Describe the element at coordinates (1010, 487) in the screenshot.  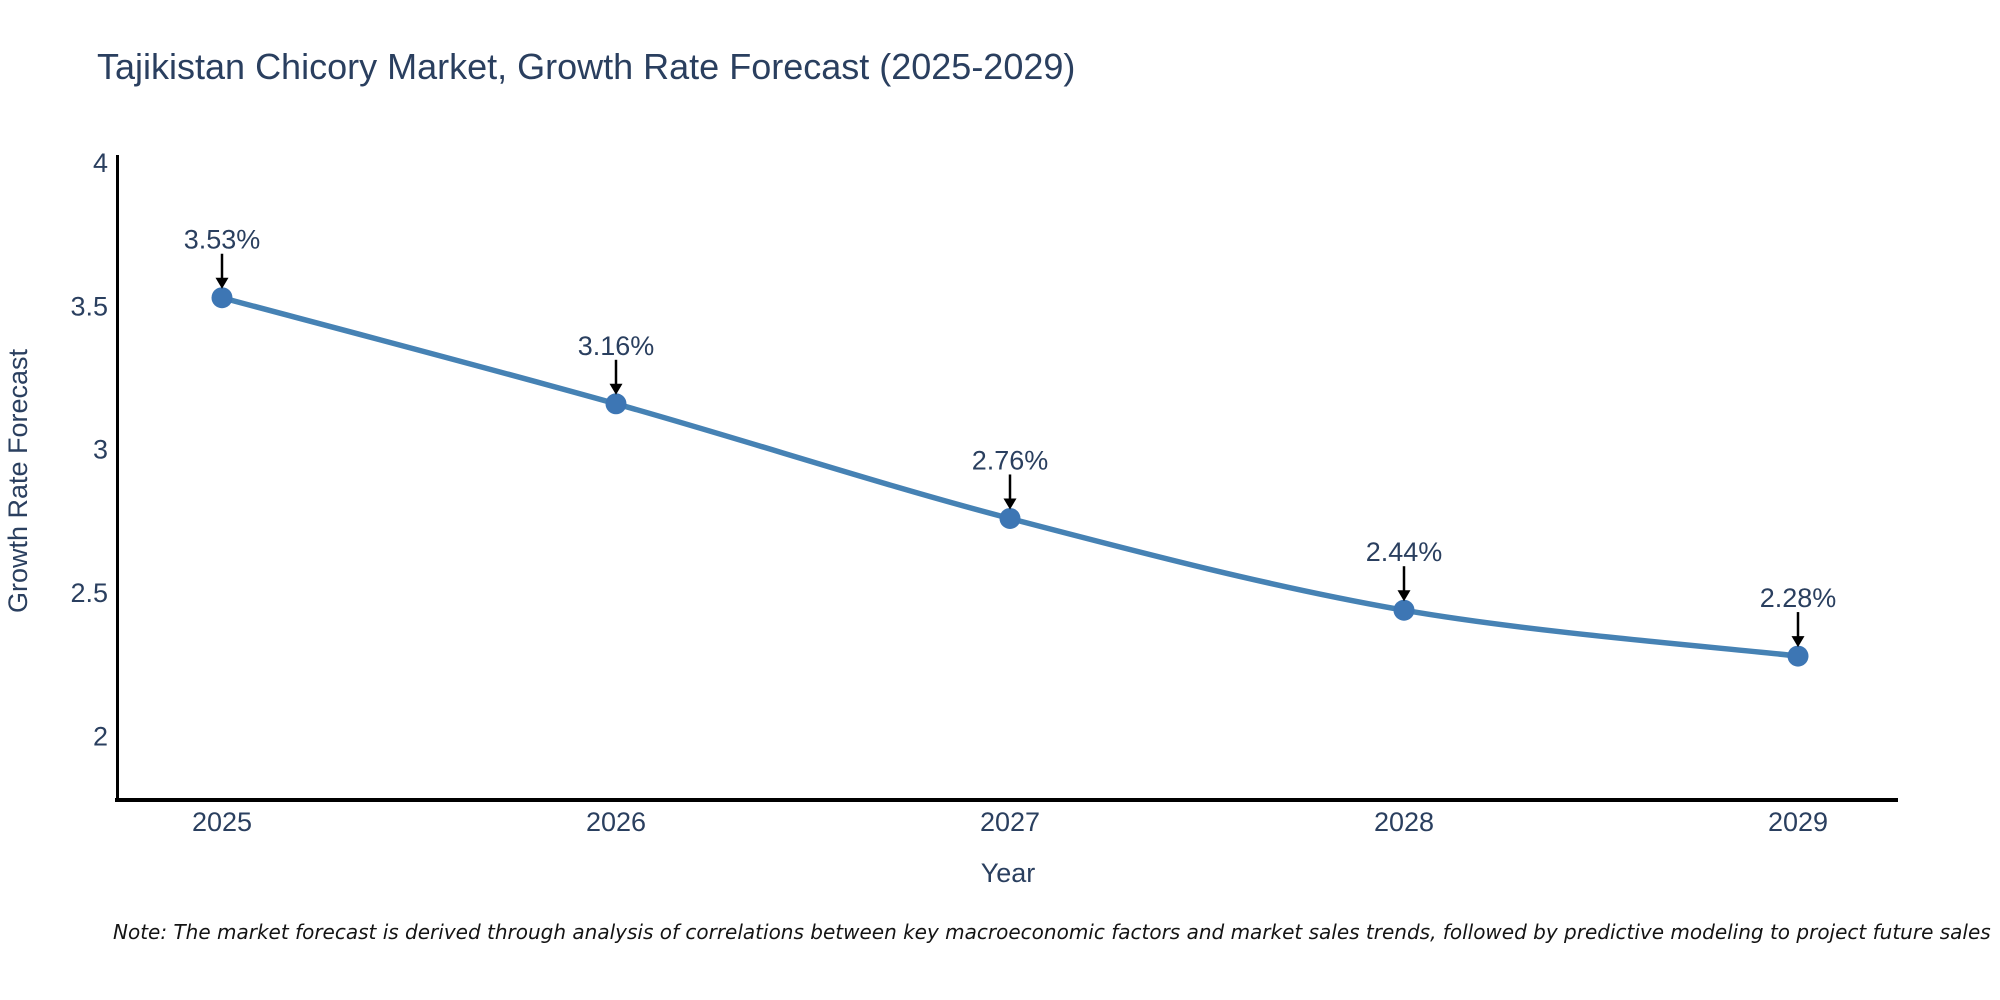
I see `data-point-group: 2.76%` at that location.